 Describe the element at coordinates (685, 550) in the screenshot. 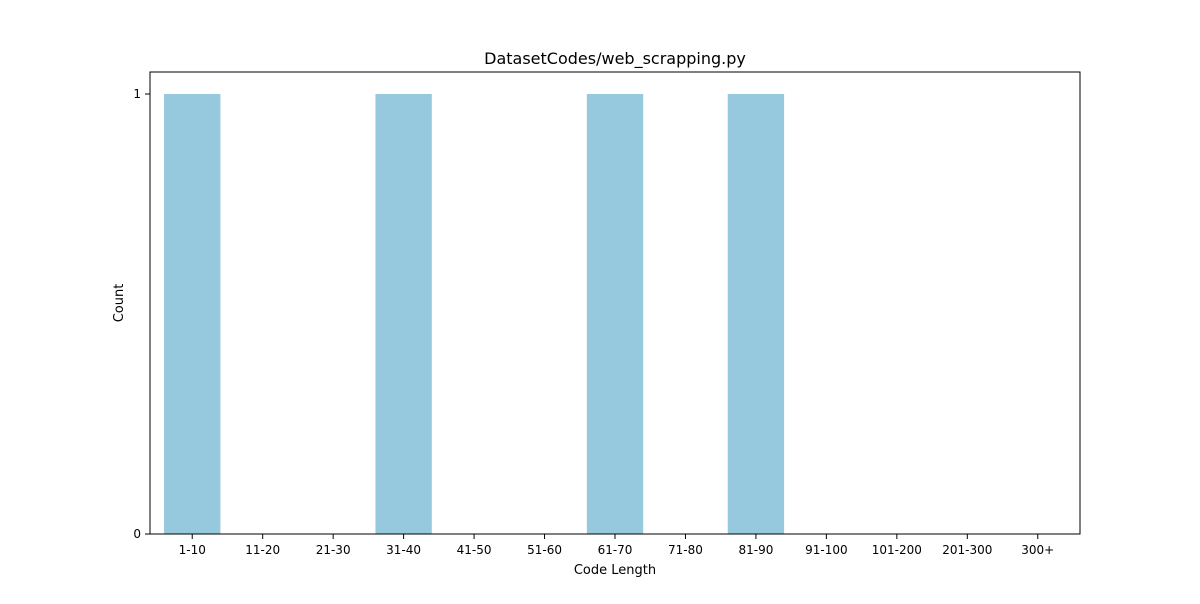

I see `x-tick-label: 71-80` at that location.